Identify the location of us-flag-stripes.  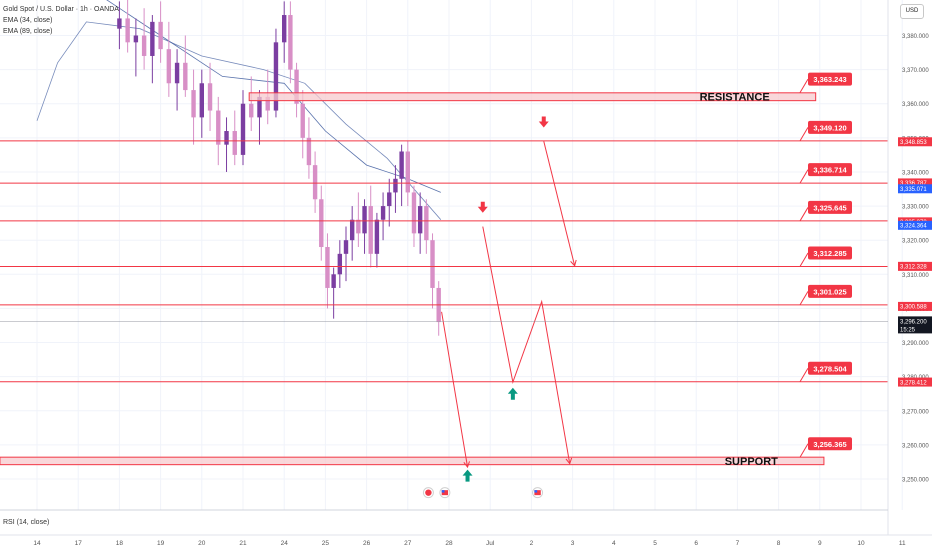
(445, 493).